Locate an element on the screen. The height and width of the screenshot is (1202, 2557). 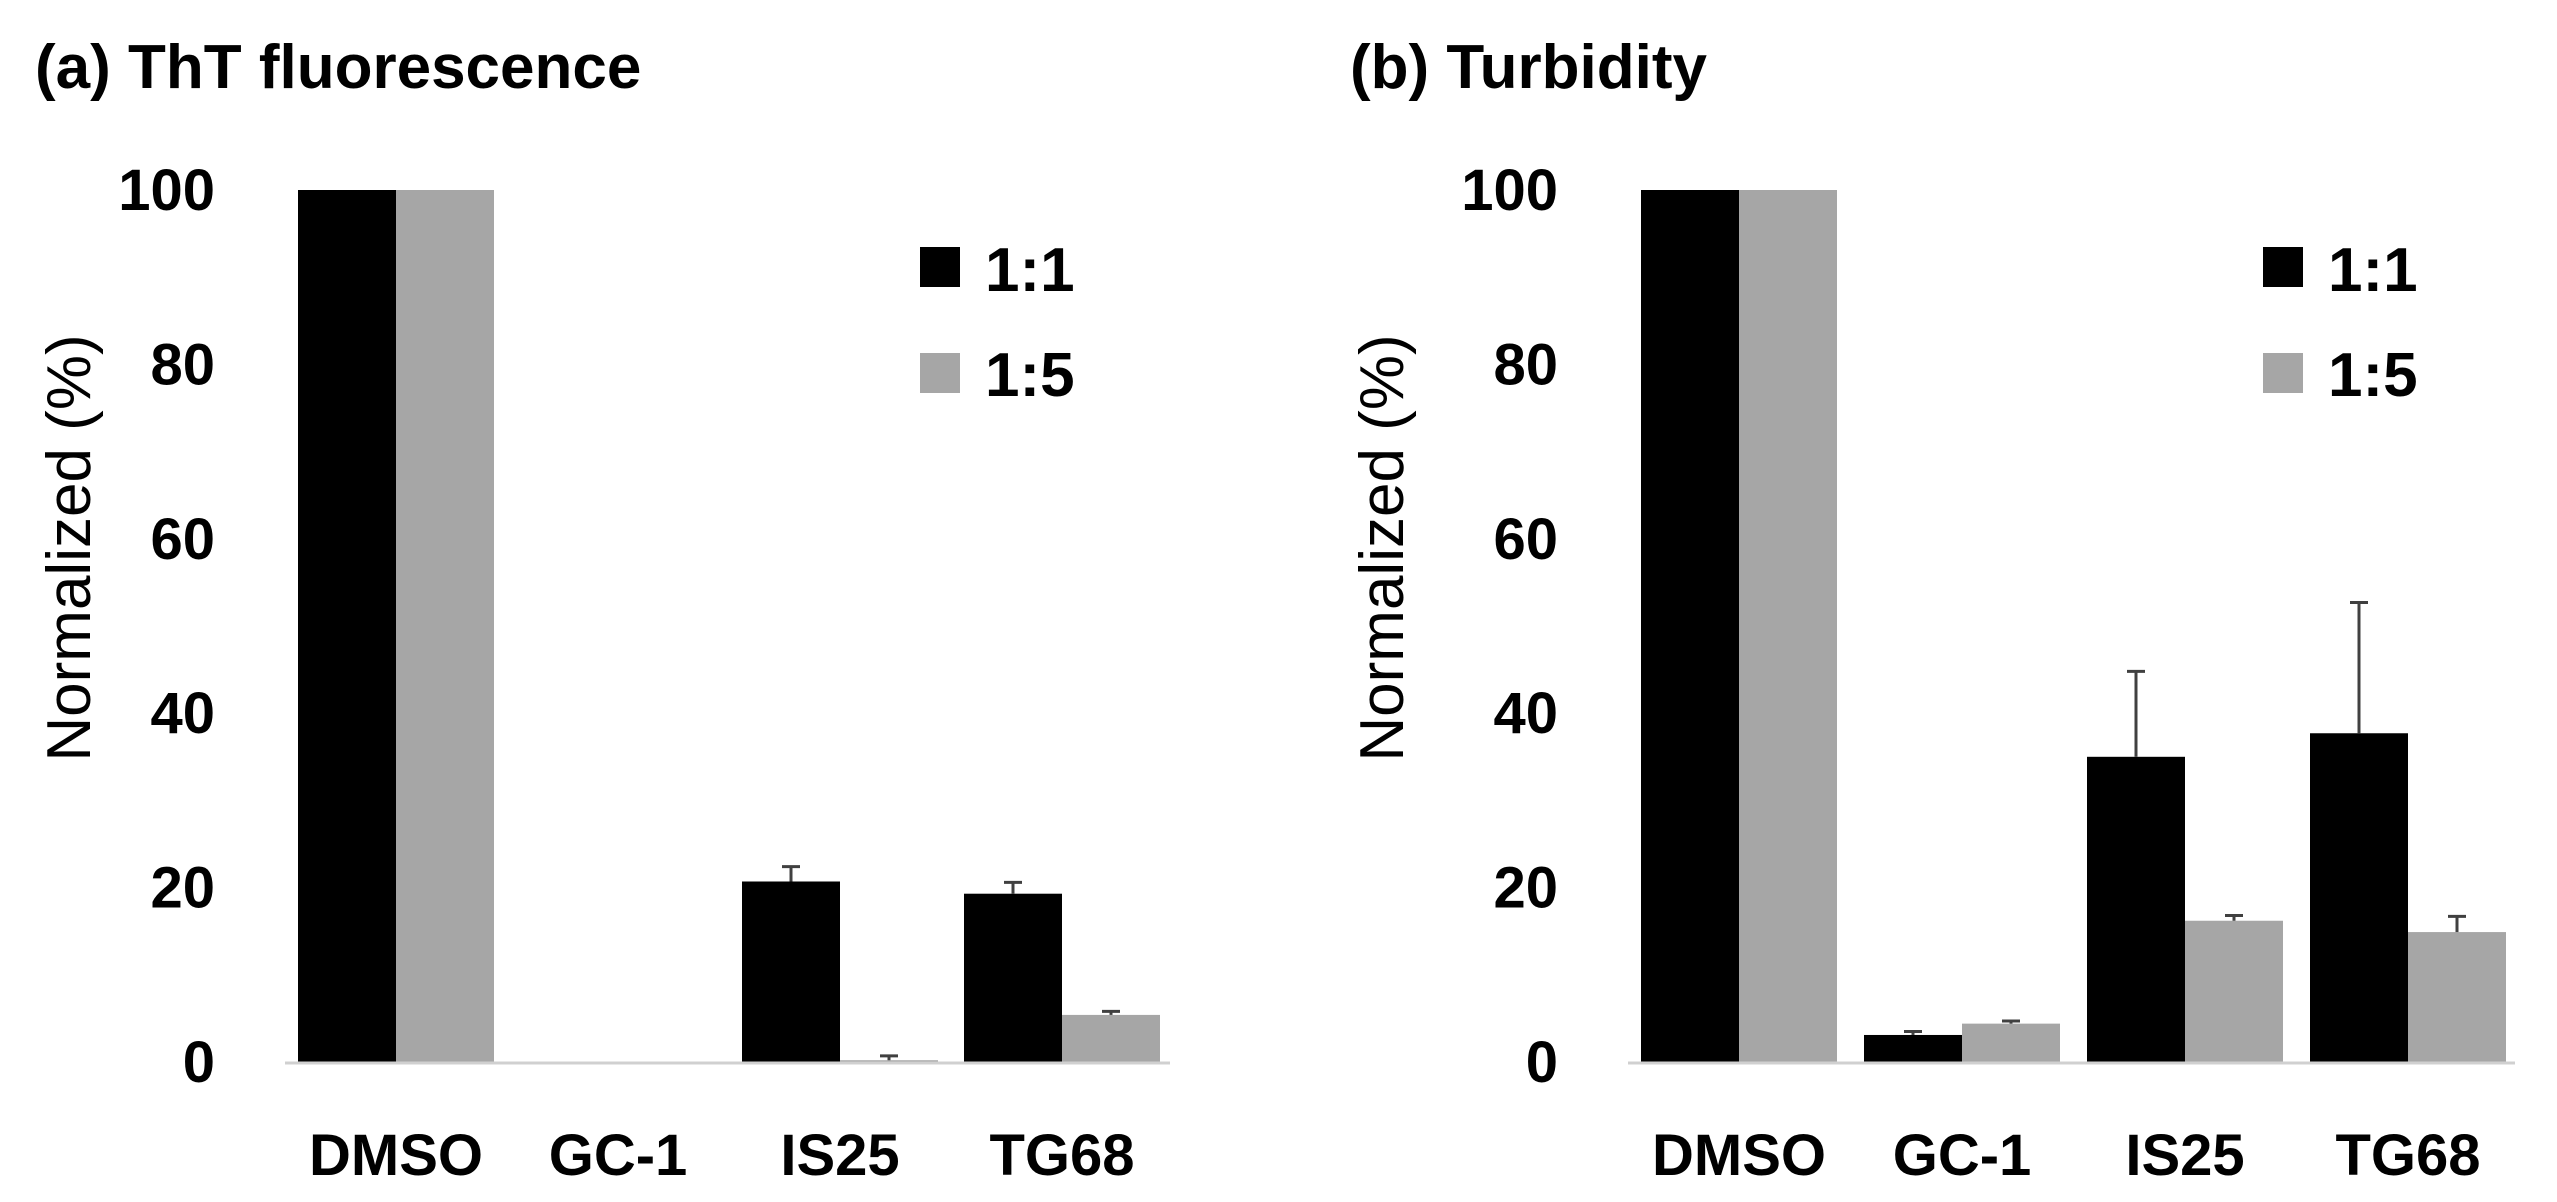
panel-a-x-tick-label-dmso: DMSO is located at coordinates (396, 1155).